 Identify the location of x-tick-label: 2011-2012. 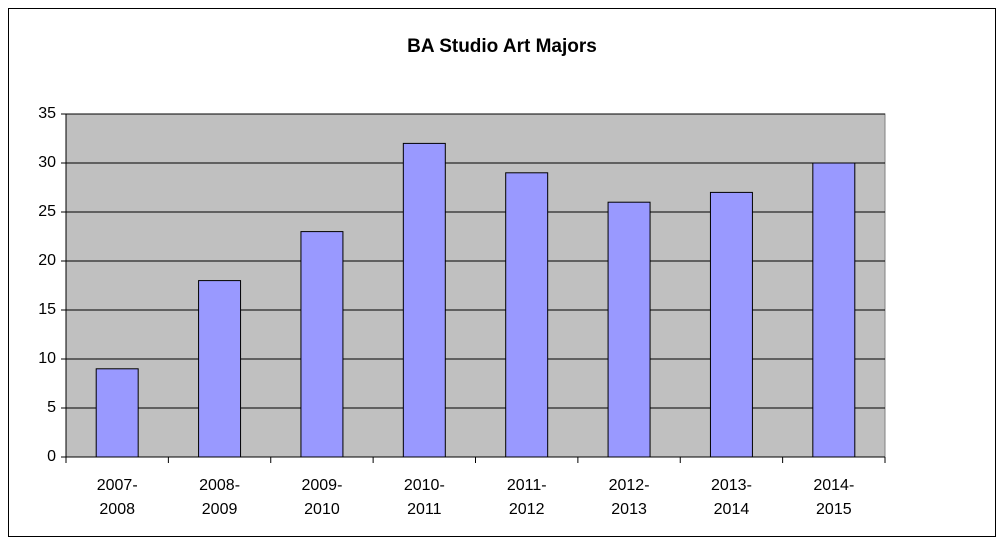
(527, 497).